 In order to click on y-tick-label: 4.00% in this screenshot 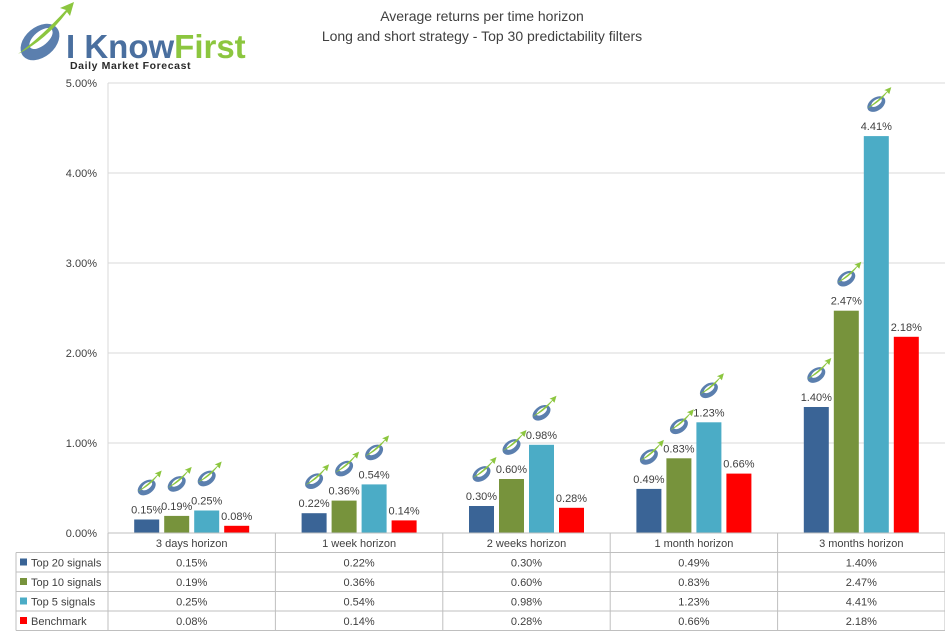, I will do `click(81, 174)`.